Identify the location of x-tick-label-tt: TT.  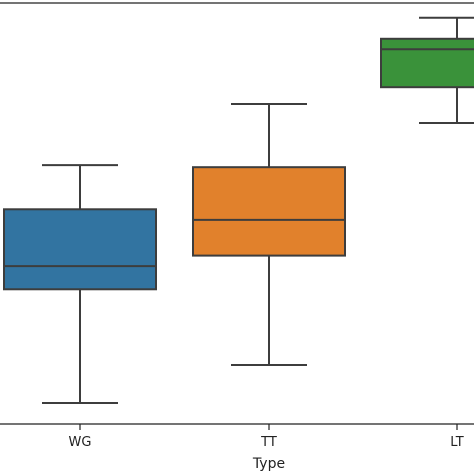
(268, 442).